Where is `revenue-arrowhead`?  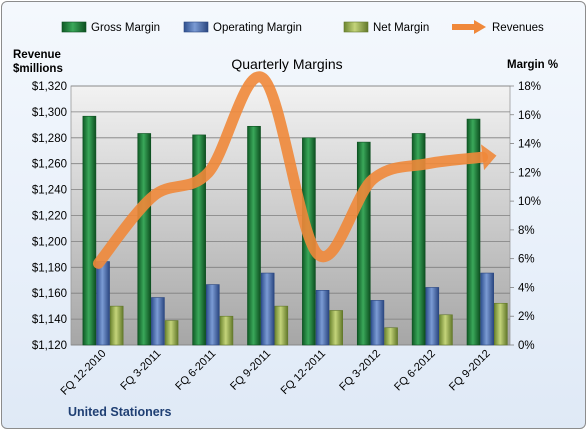
revenue-arrowhead is located at coordinates (489, 157).